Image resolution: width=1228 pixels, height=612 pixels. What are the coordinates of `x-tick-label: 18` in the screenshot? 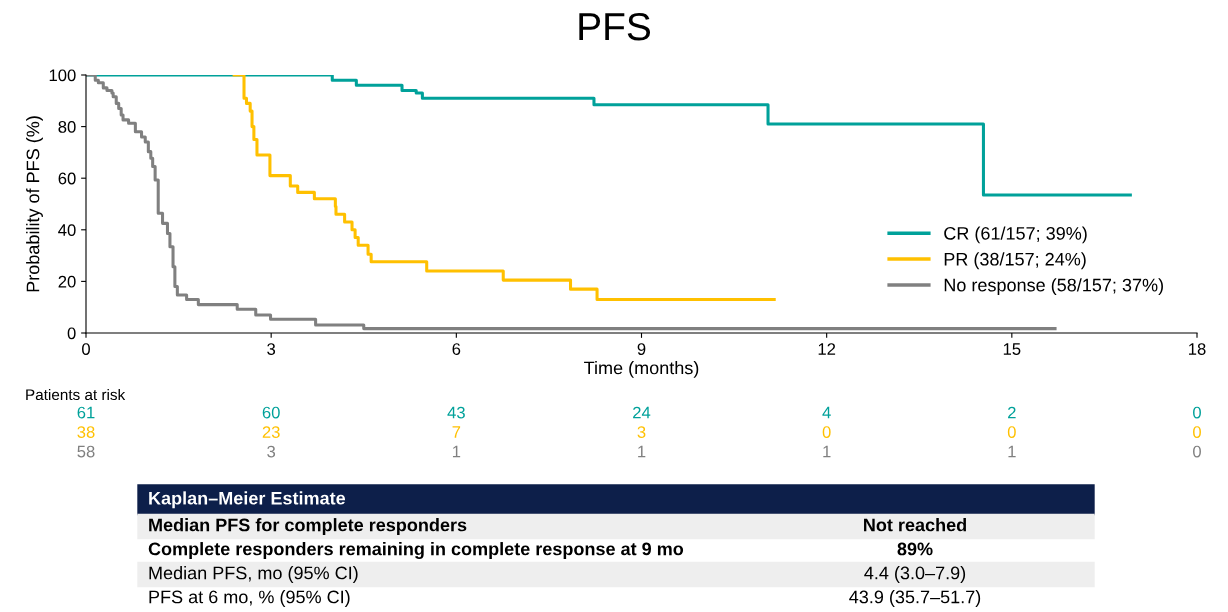 It's located at (1197, 349).